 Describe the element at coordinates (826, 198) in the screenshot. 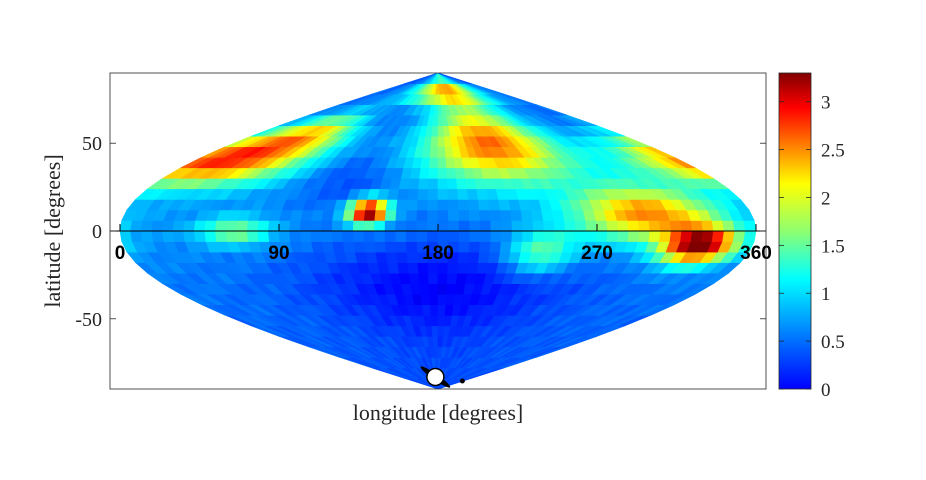

I see `colorbar-tick-label: 2` at that location.